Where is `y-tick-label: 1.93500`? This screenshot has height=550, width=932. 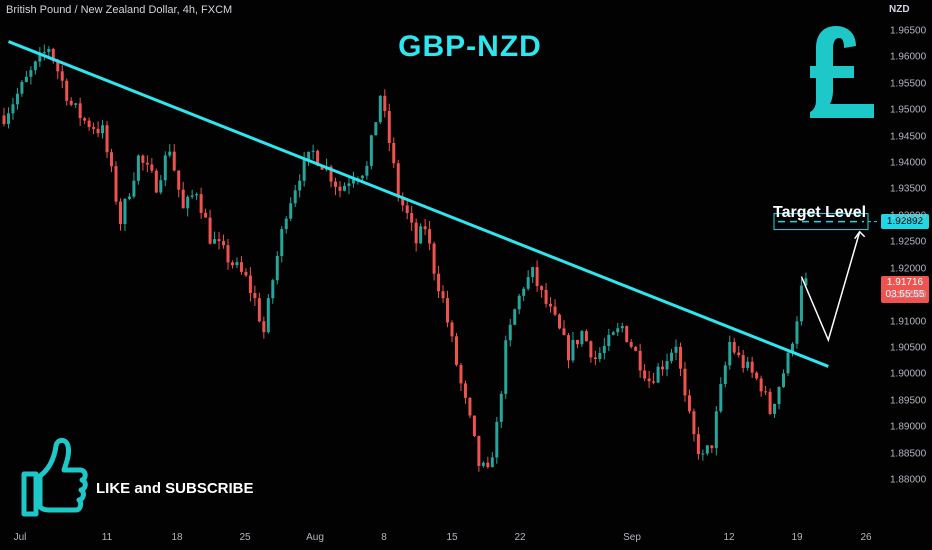 y-tick-label: 1.93500 is located at coordinates (908, 189).